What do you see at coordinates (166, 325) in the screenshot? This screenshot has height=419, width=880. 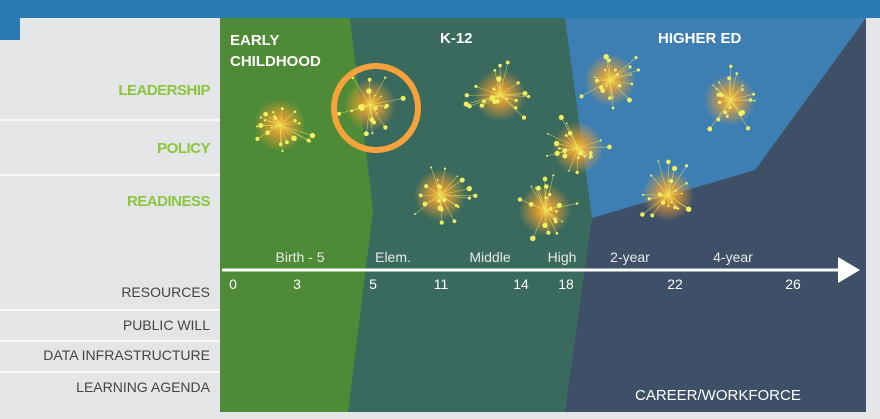 I see `row-label: PUBLIC WILL` at bounding box center [166, 325].